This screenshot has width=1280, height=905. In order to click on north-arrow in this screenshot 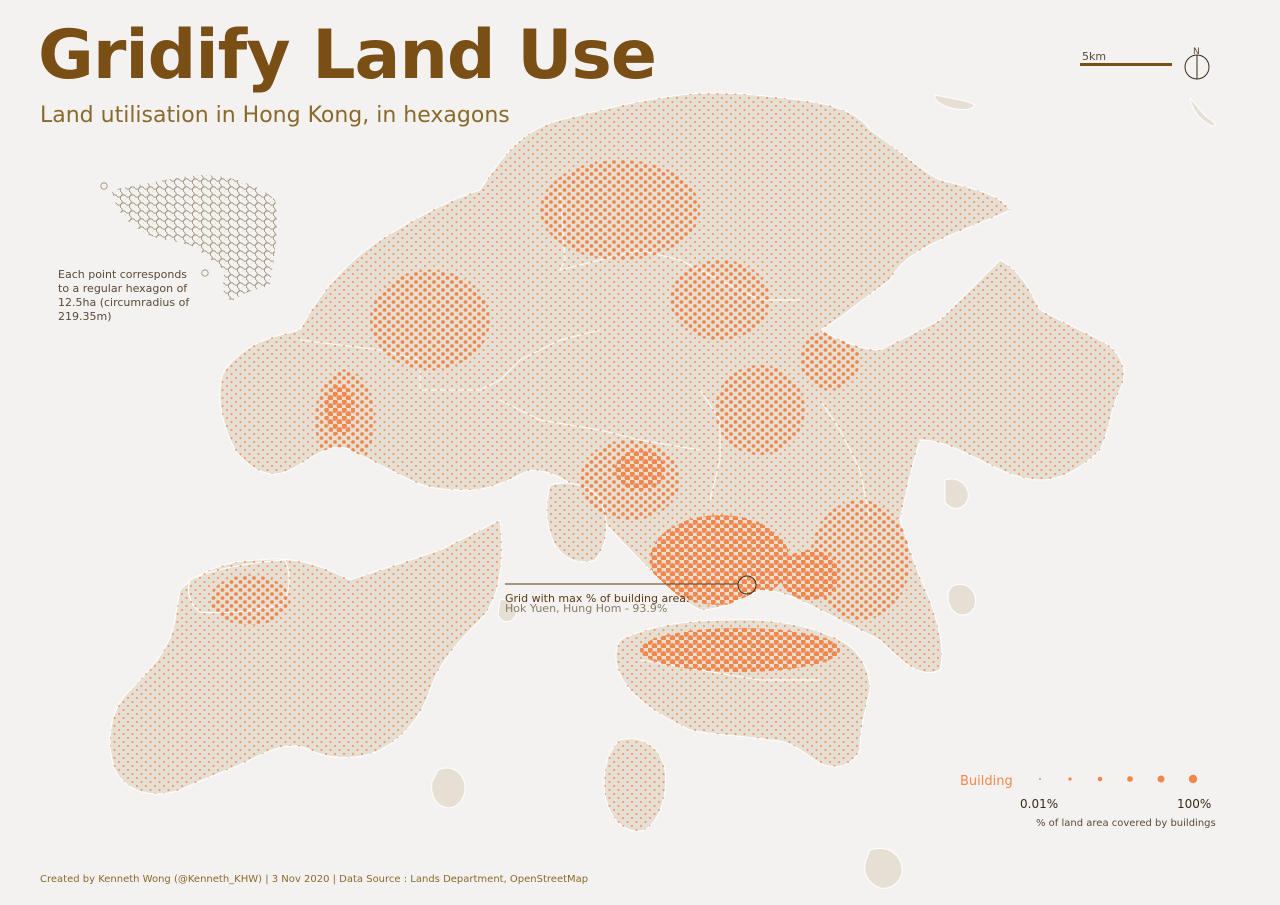, I will do `click(1197, 67)`.